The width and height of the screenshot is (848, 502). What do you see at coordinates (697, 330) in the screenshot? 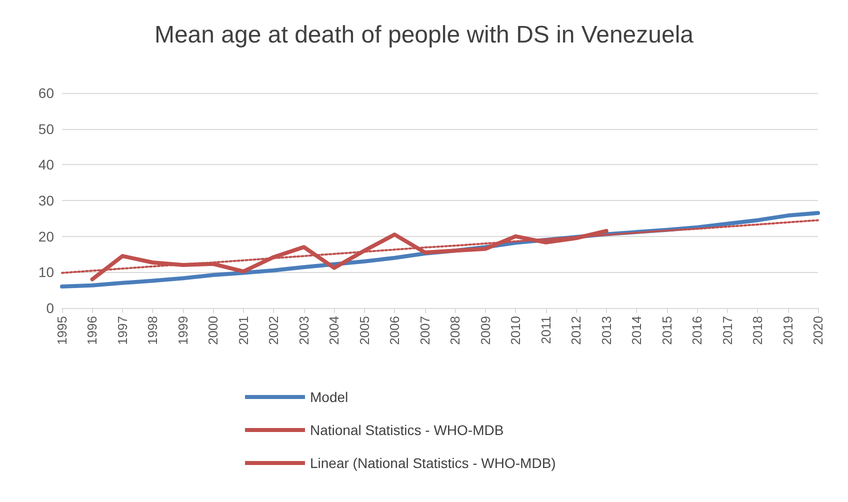
I see `x-tick-label: 2016` at bounding box center [697, 330].